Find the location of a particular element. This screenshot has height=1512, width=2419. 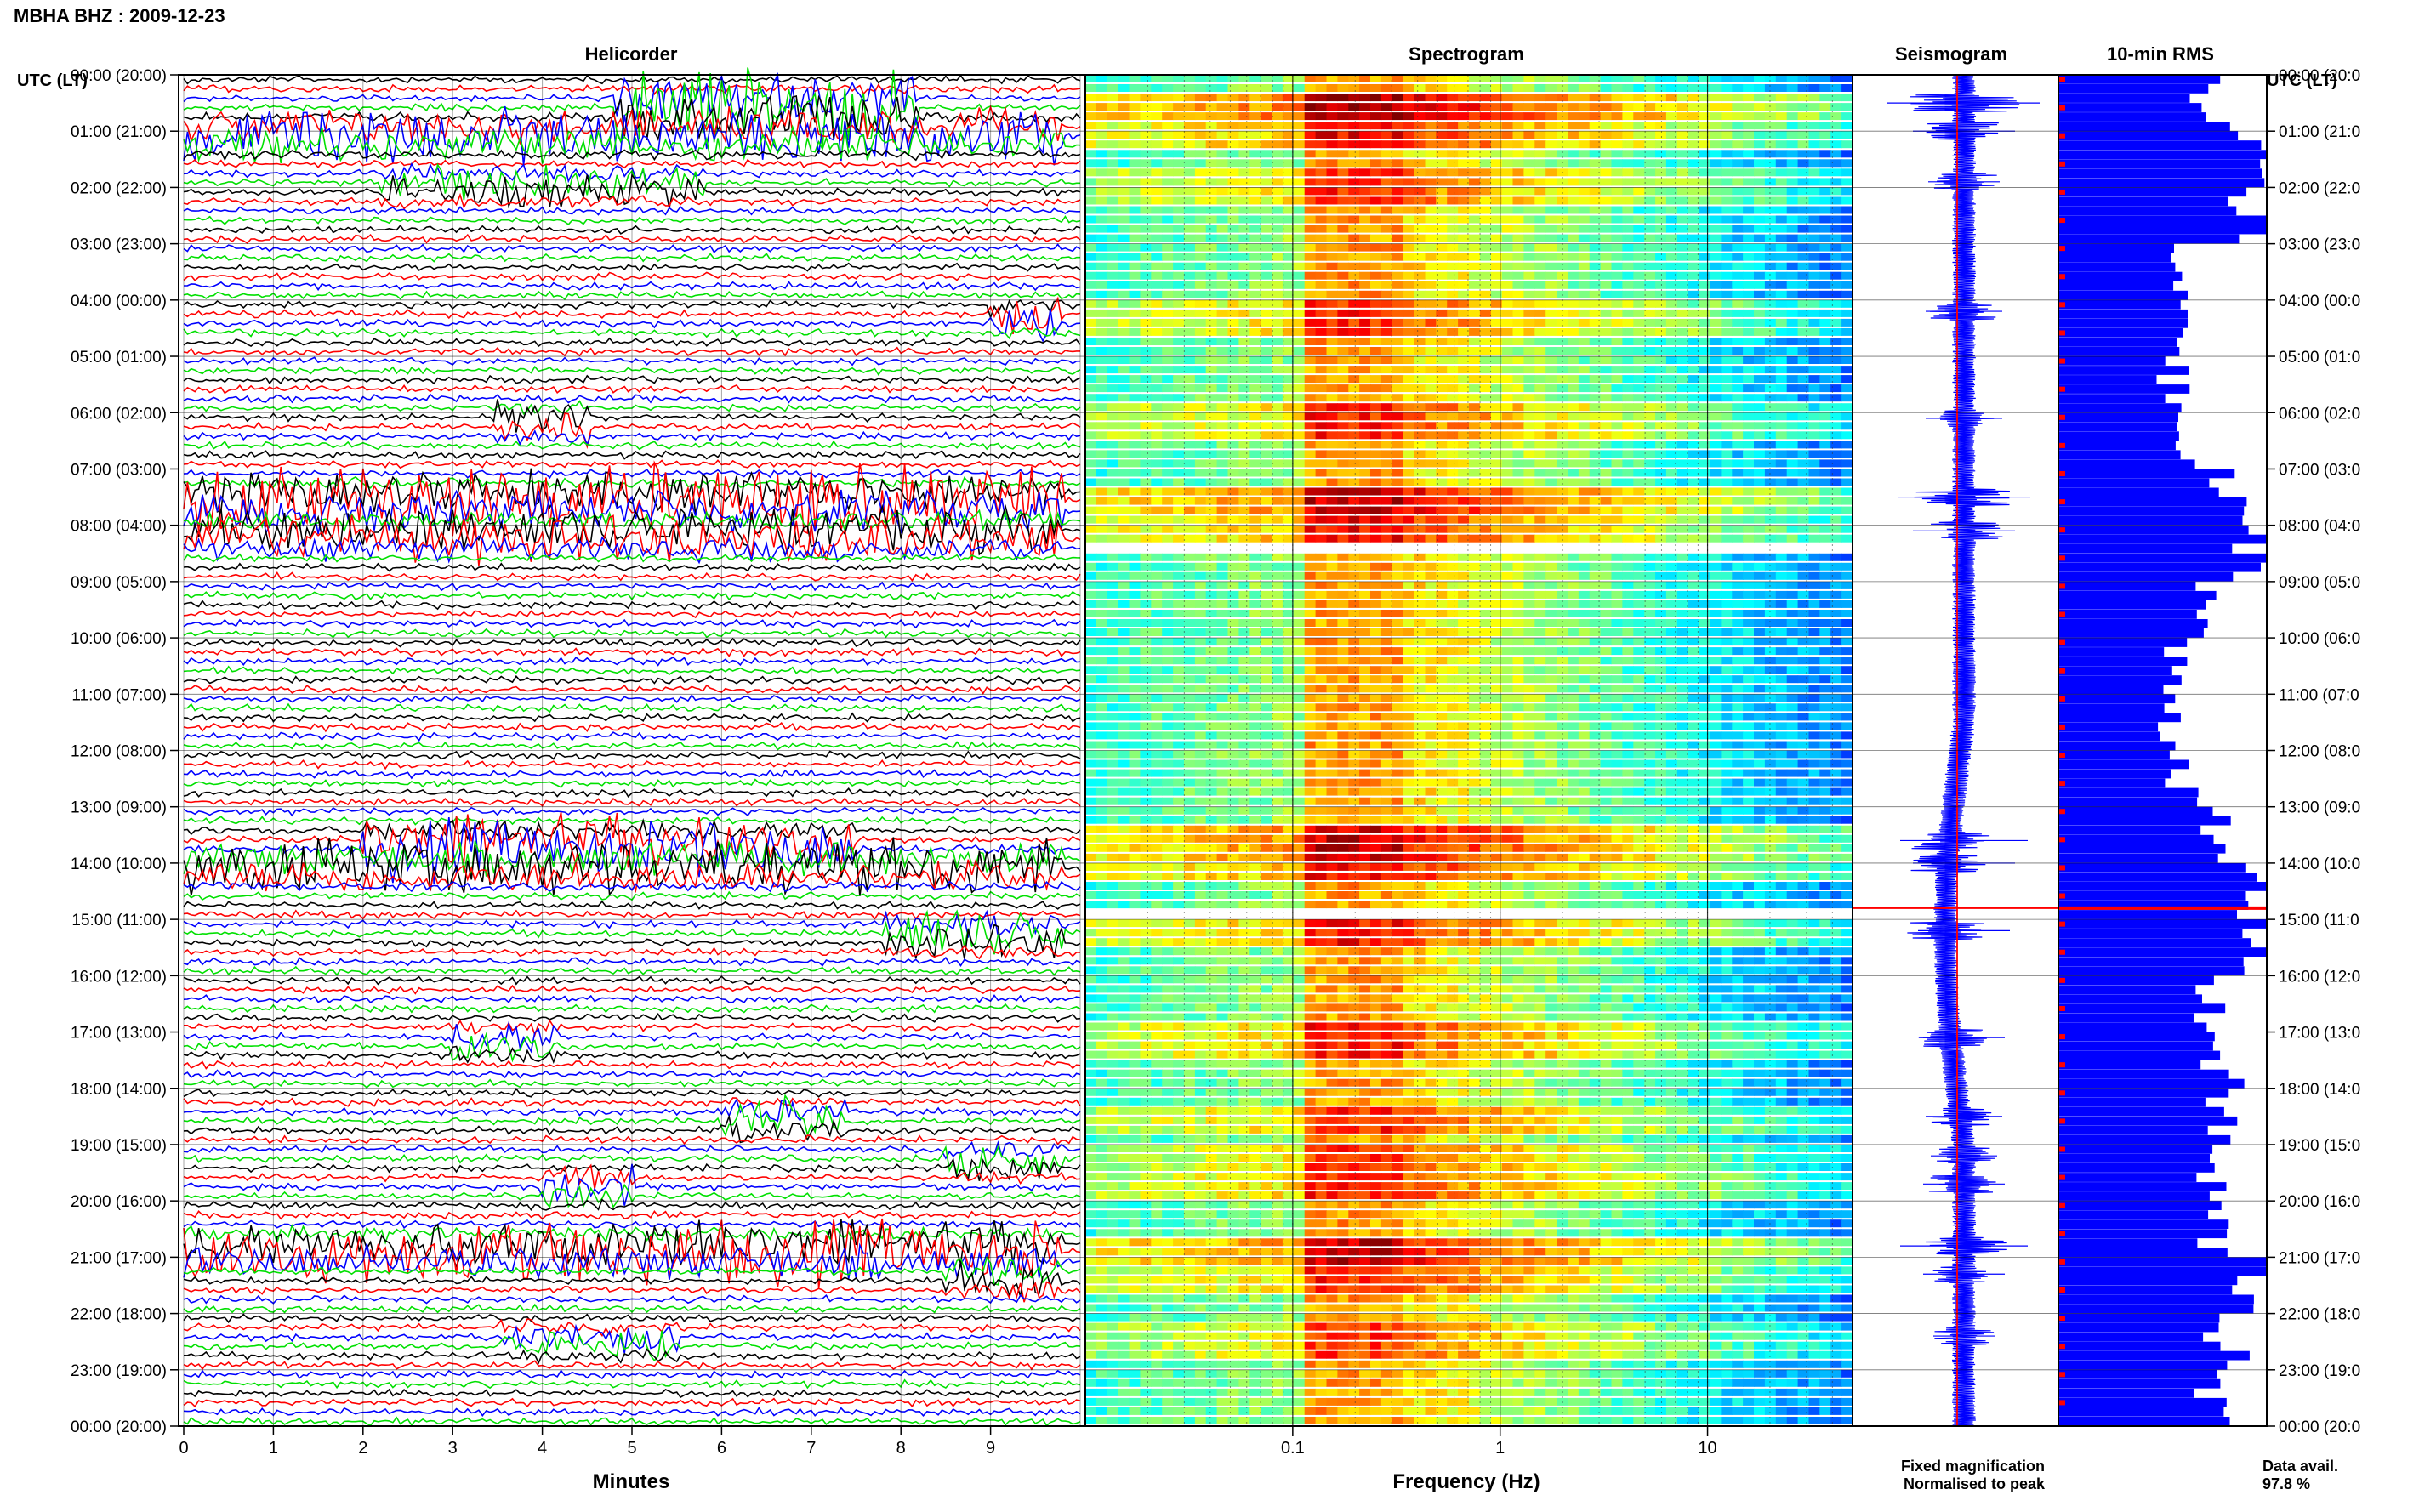

helicorder-x-tick-label: 7 is located at coordinates (811, 1448).